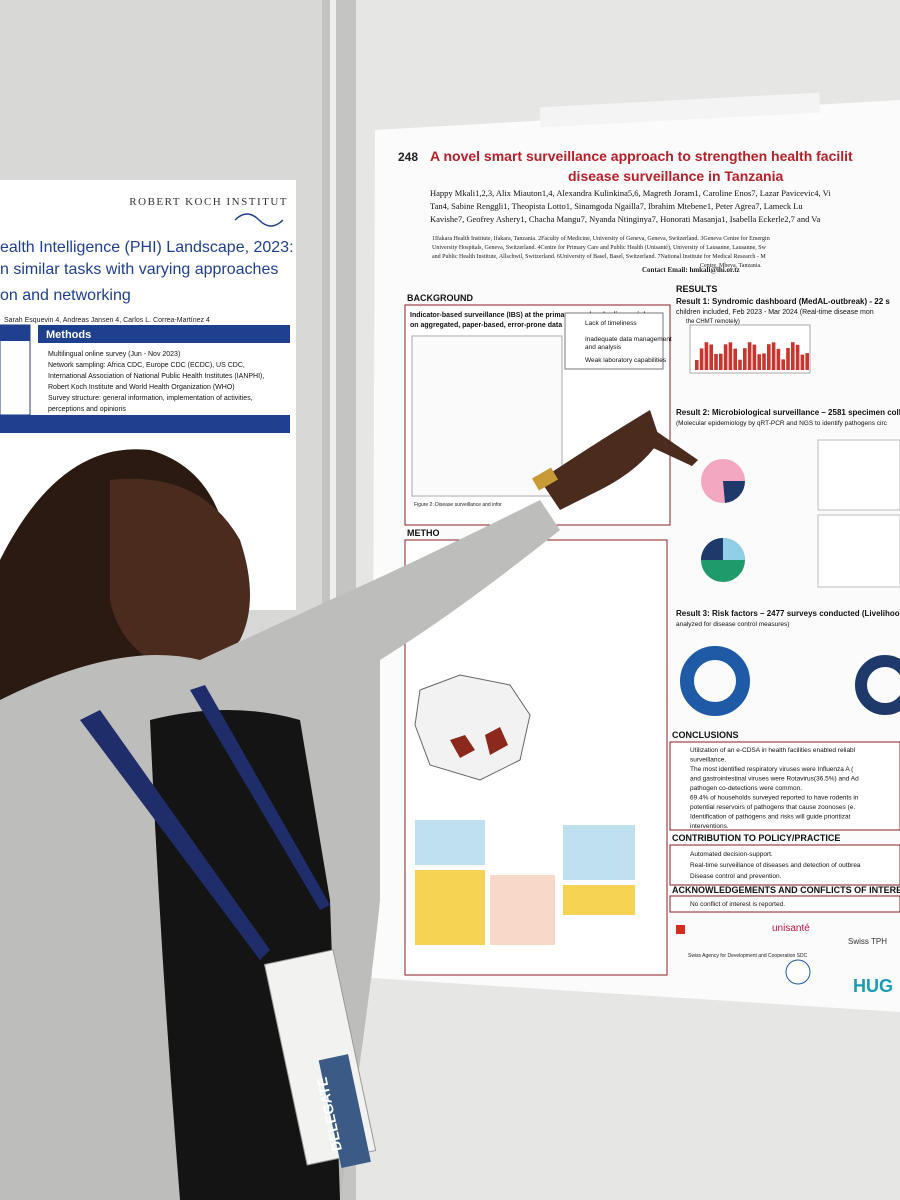 This screenshot has height=1200, width=900. I want to click on ack-box, so click(784, 904).